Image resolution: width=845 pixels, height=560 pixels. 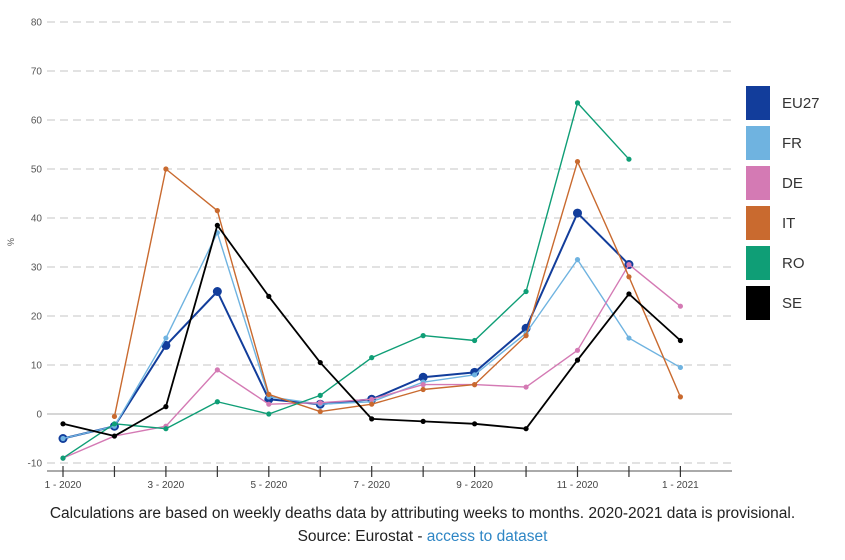 What do you see at coordinates (63, 485) in the screenshot?
I see `x-tick-label: 1 - 2020` at bounding box center [63, 485].